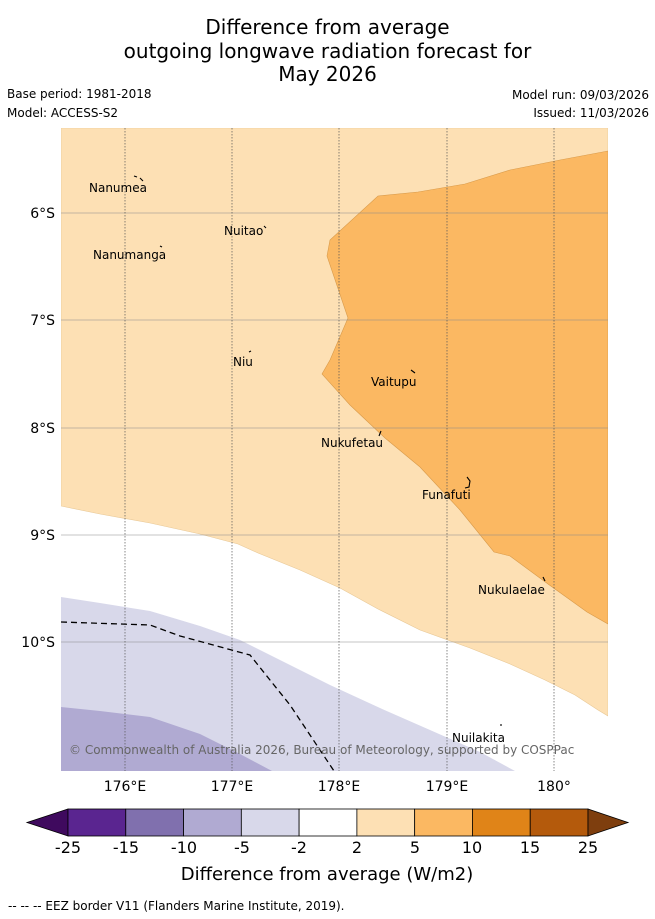 This screenshot has height=919, width=655. I want to click on colorbar-tick: 15, so click(530, 847).